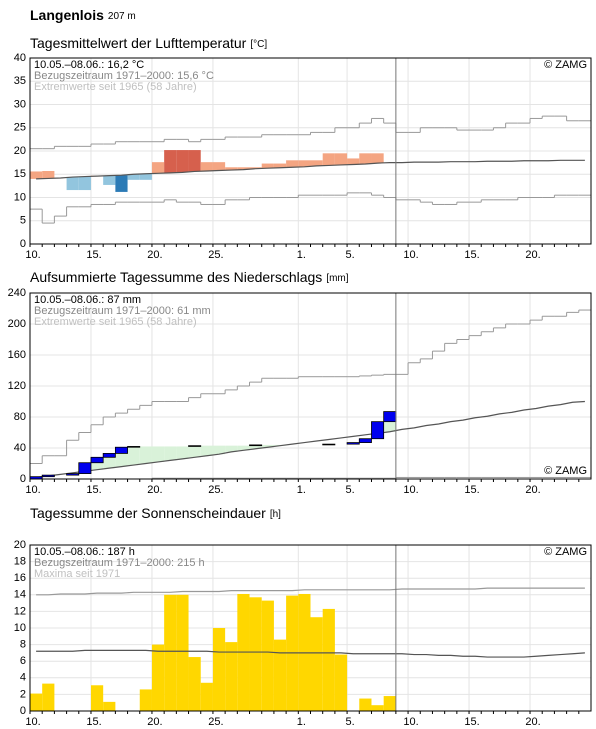 The height and width of the screenshot is (729, 596). What do you see at coordinates (20, 562) in the screenshot?
I see `y-tick-label: 18` at bounding box center [20, 562].